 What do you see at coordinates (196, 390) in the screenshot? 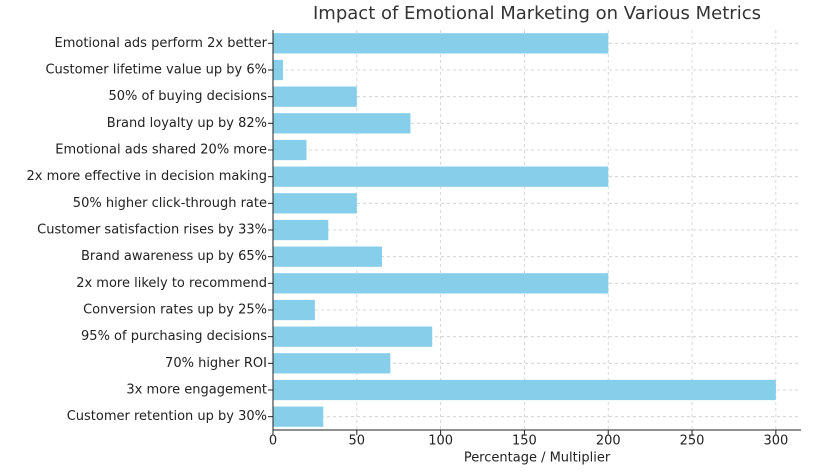
I see `y-tick-label: 3x more engagement` at bounding box center [196, 390].